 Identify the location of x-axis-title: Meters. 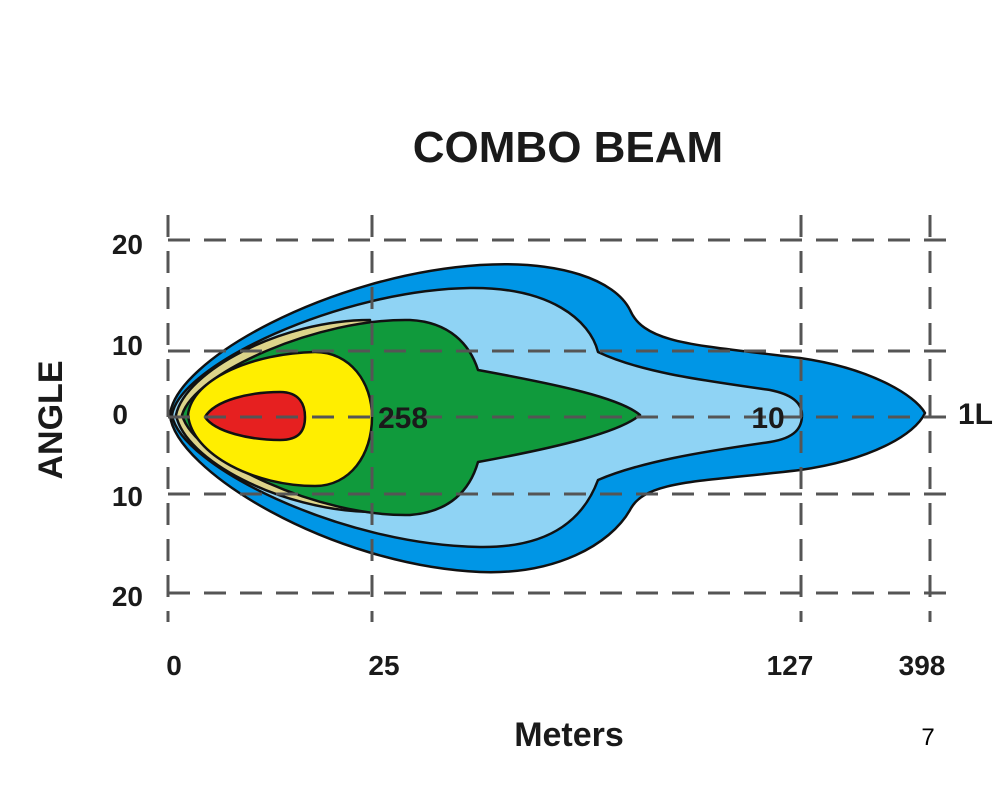
(569, 735).